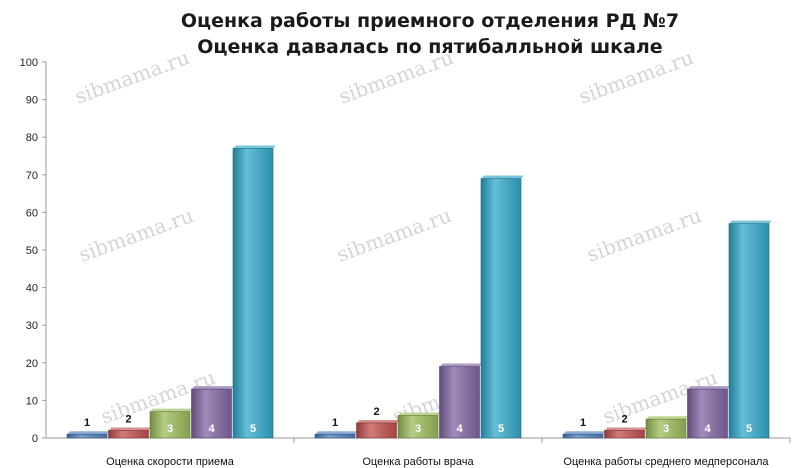  Describe the element at coordinates (32, 364) in the screenshot. I see `y-tick-label: 20` at that location.